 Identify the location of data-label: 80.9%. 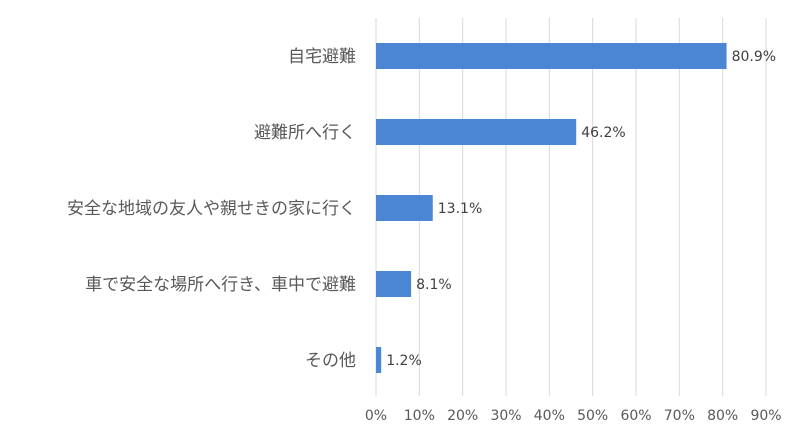
(754, 57).